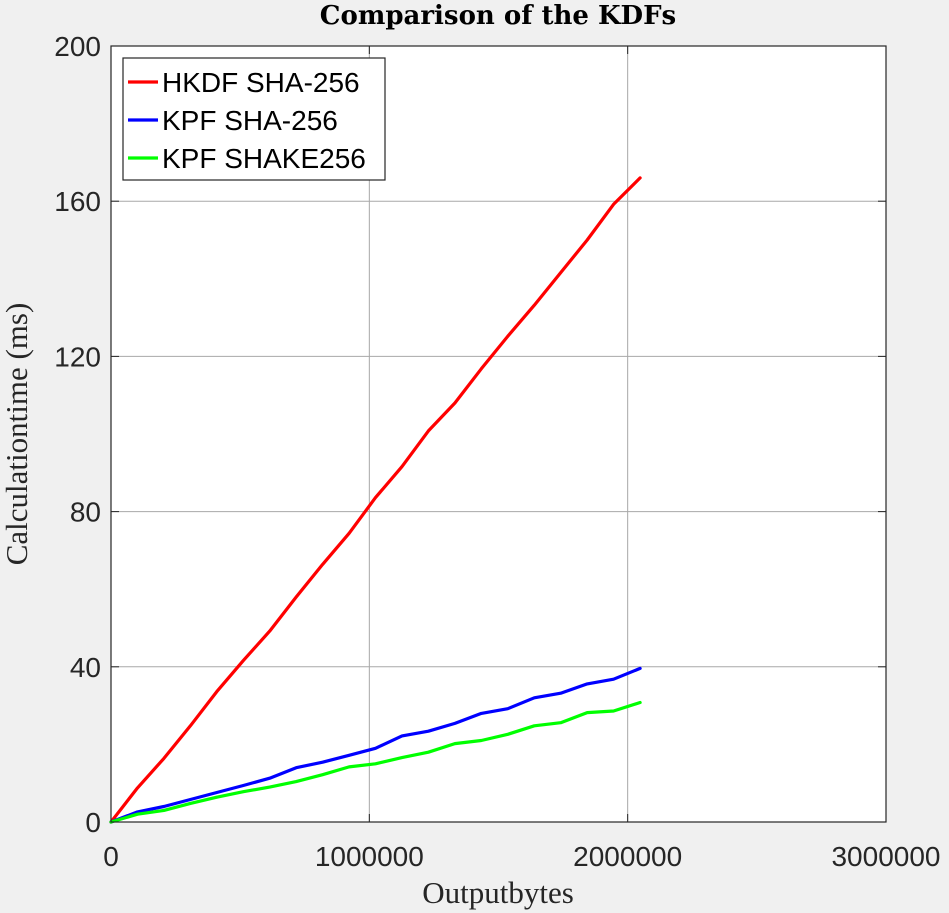  I want to click on legend-box, so click(254, 119).